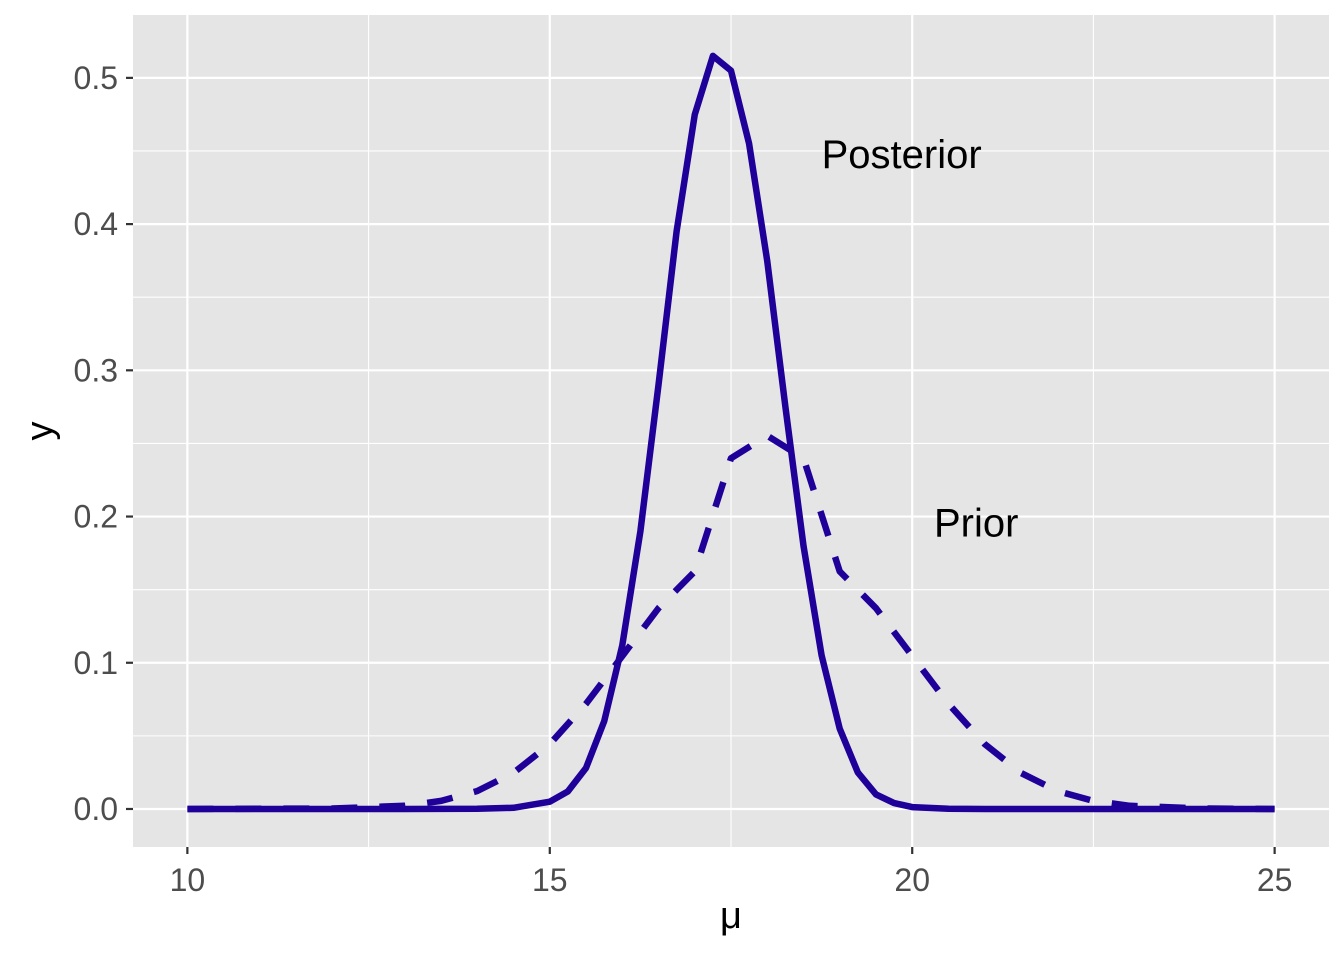 The image size is (1344, 960). Describe the element at coordinates (40, 431) in the screenshot. I see `y-axis-title: y` at that location.